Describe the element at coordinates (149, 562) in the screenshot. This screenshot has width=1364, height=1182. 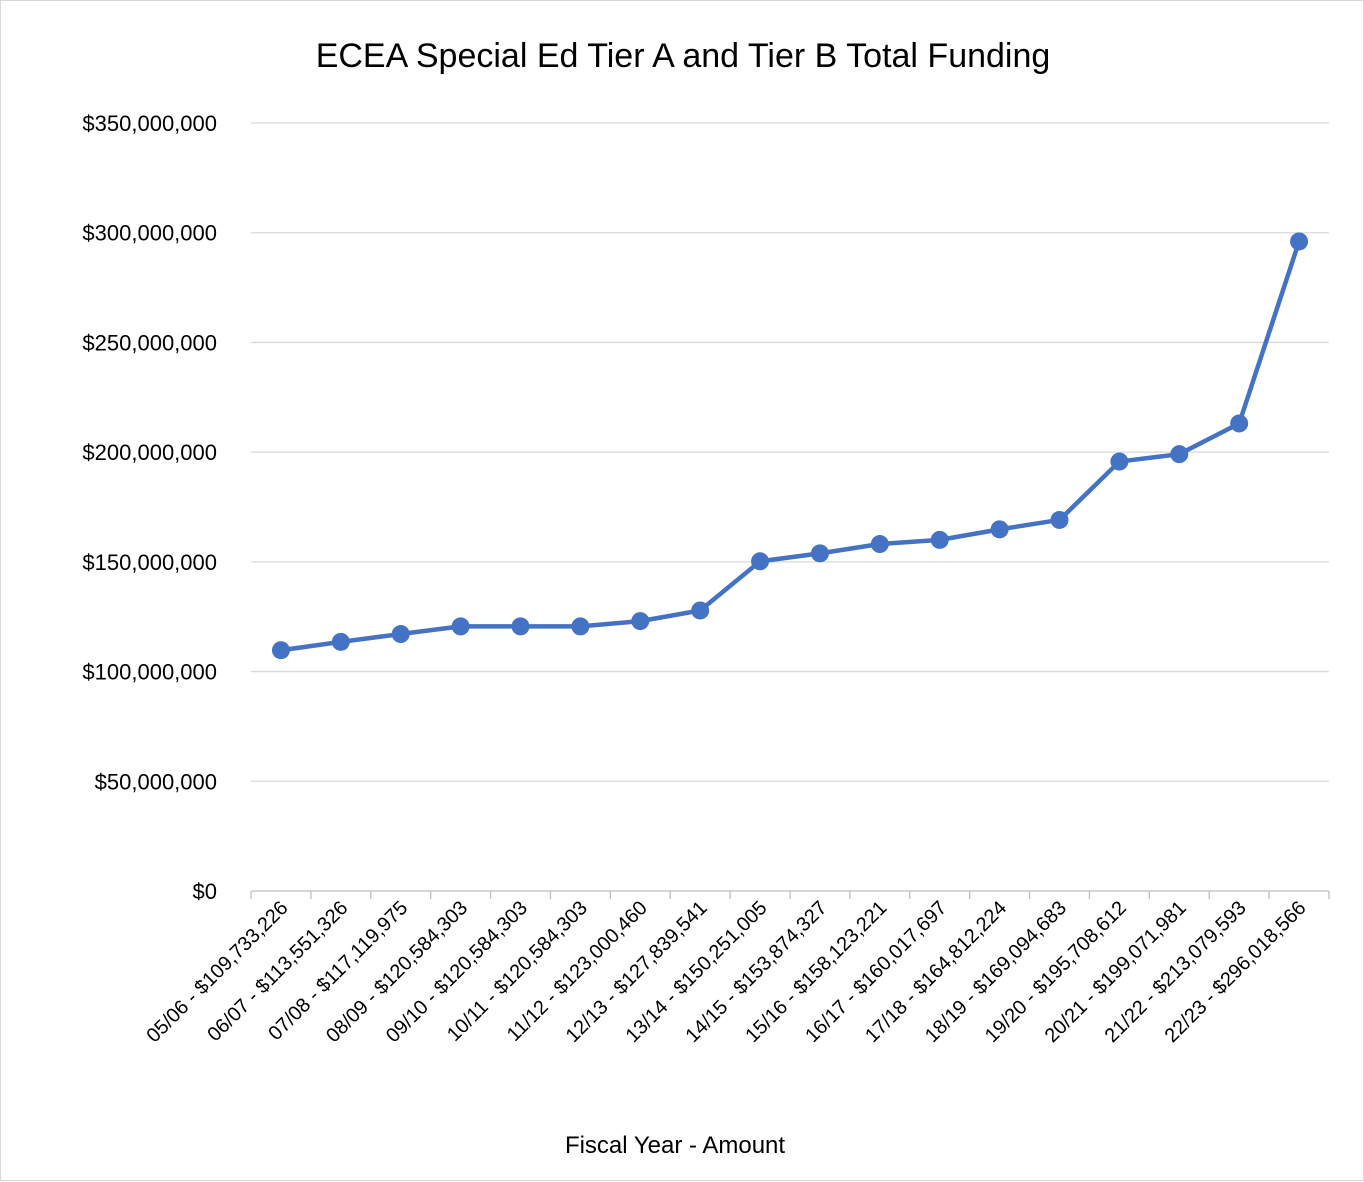
I see `y-tick-label: $150,000,000` at that location.